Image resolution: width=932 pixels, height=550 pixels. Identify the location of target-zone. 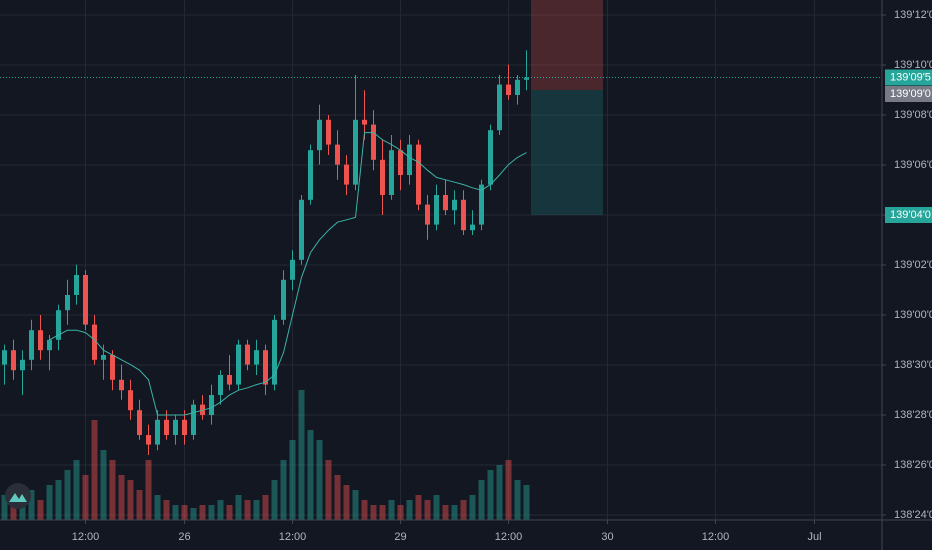
(567, 152).